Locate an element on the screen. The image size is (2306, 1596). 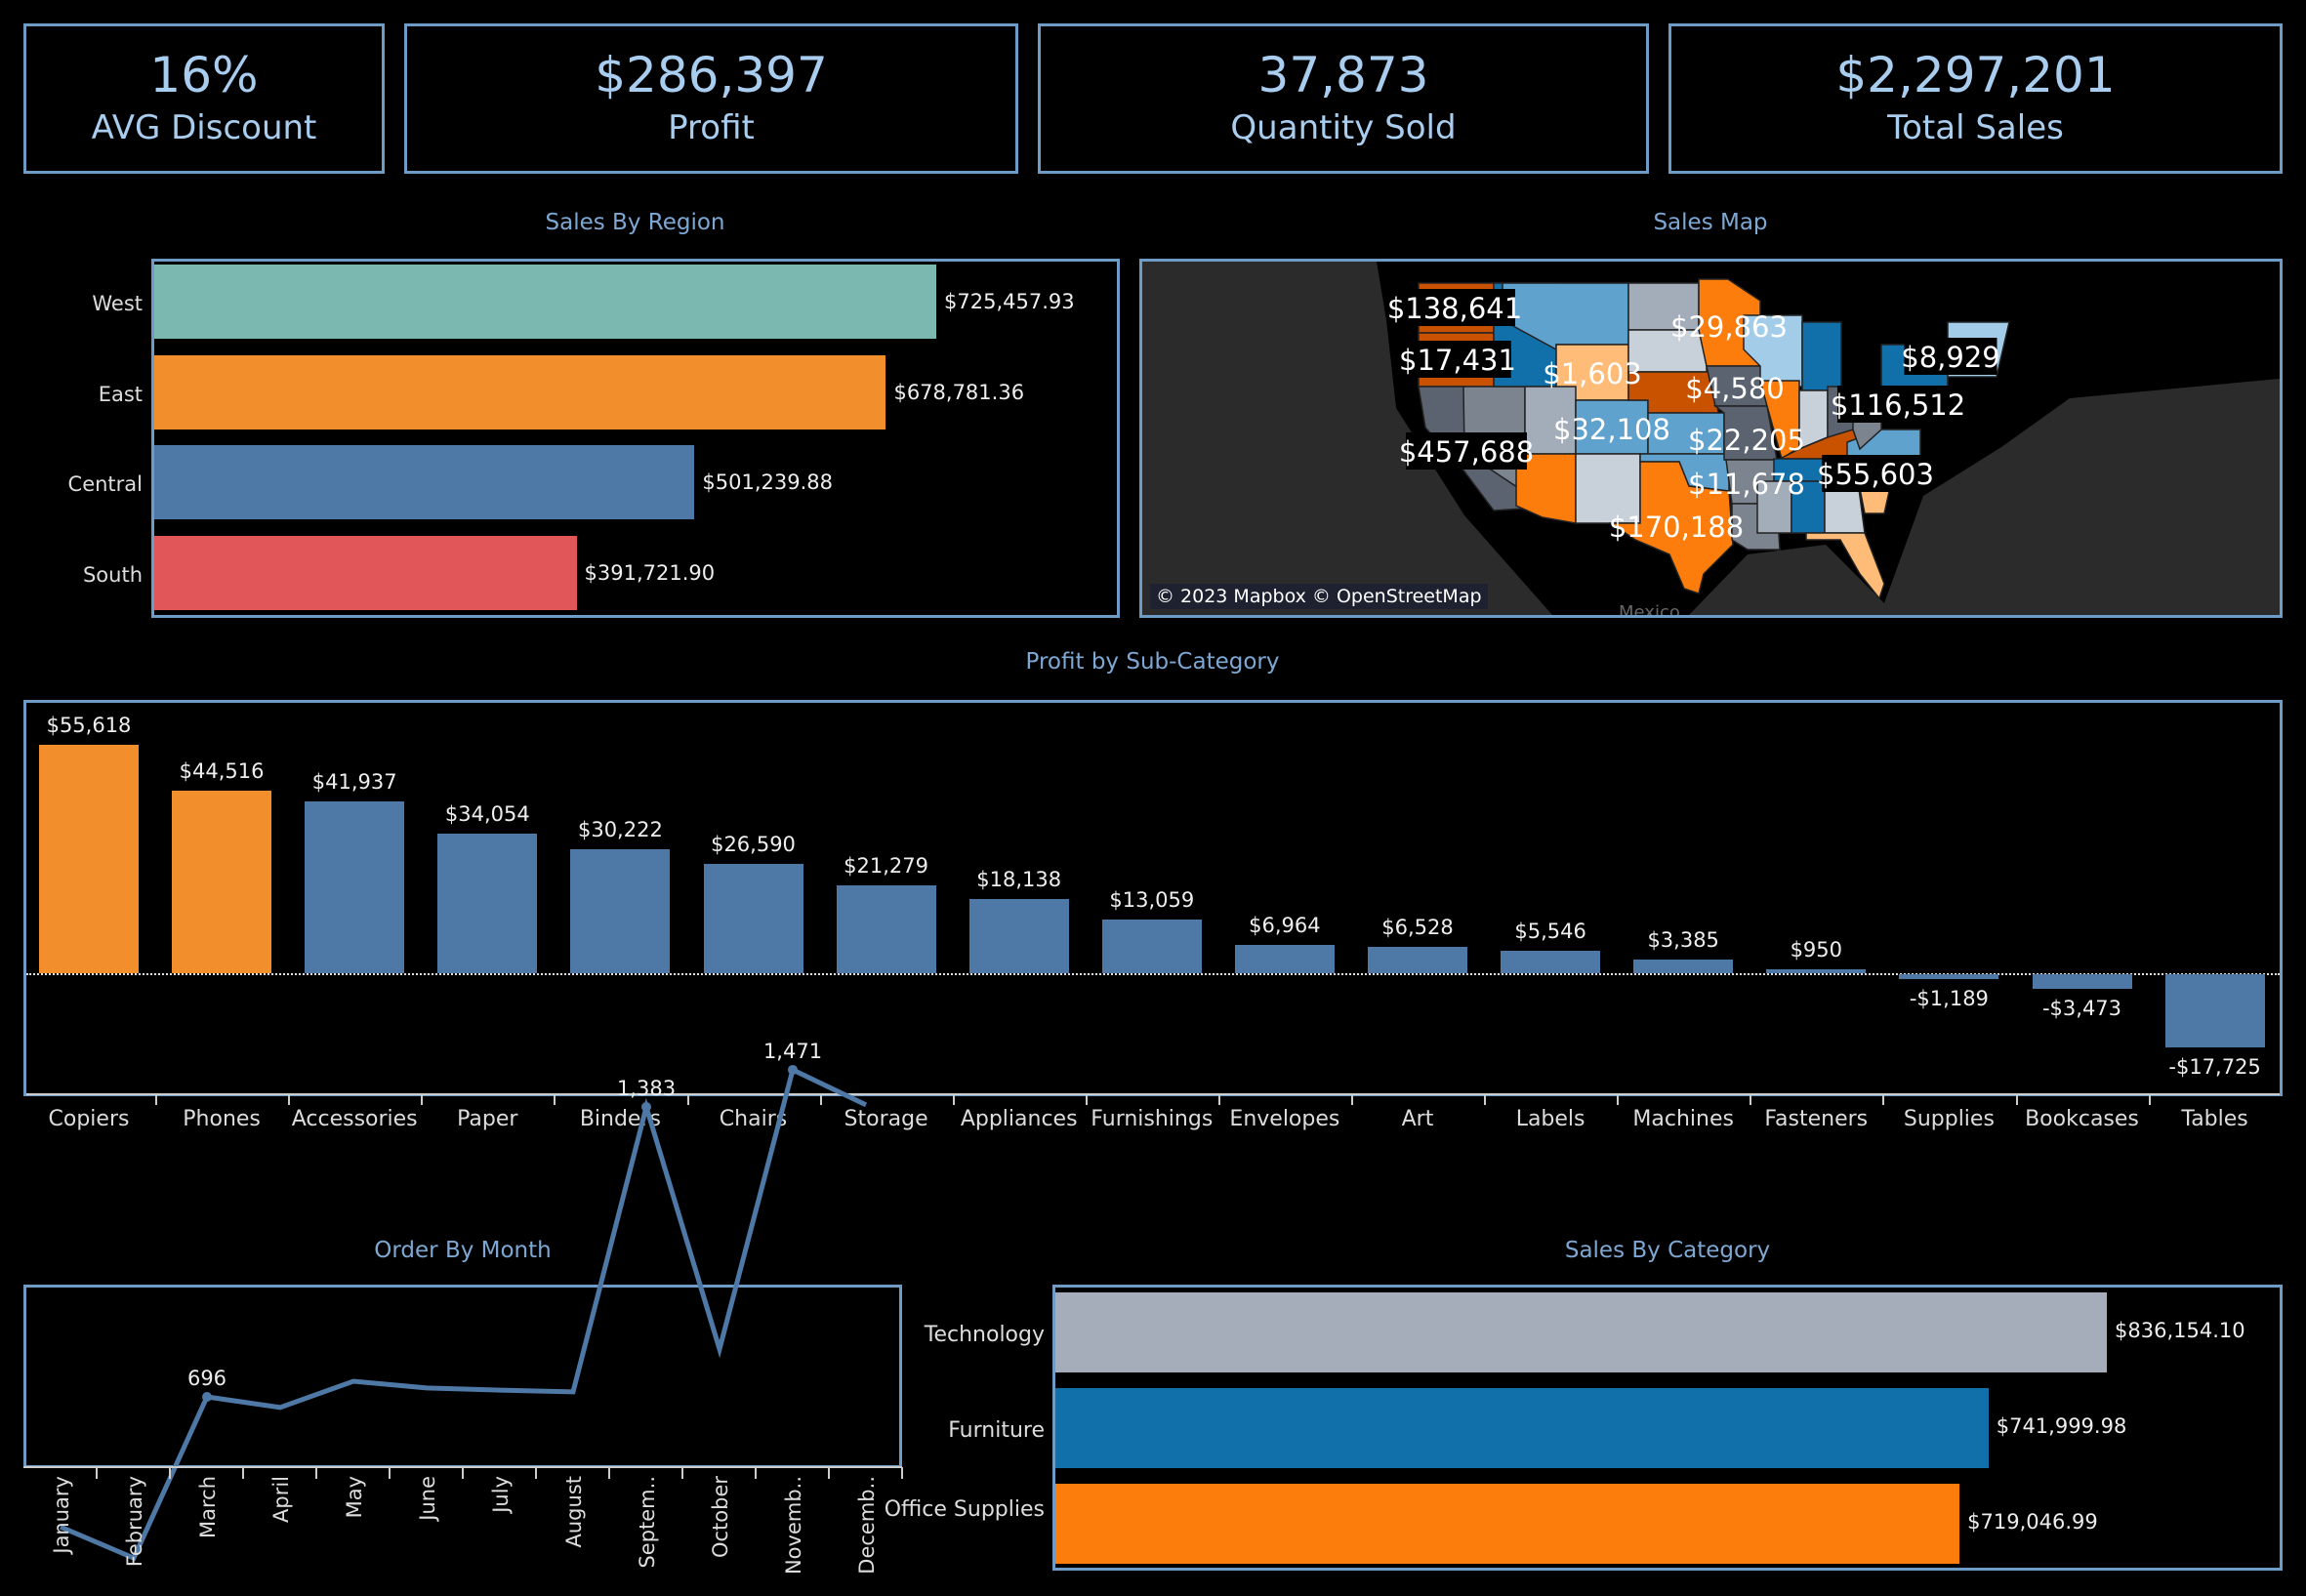
subcat-axis-label: Storage is located at coordinates (886, 1119).